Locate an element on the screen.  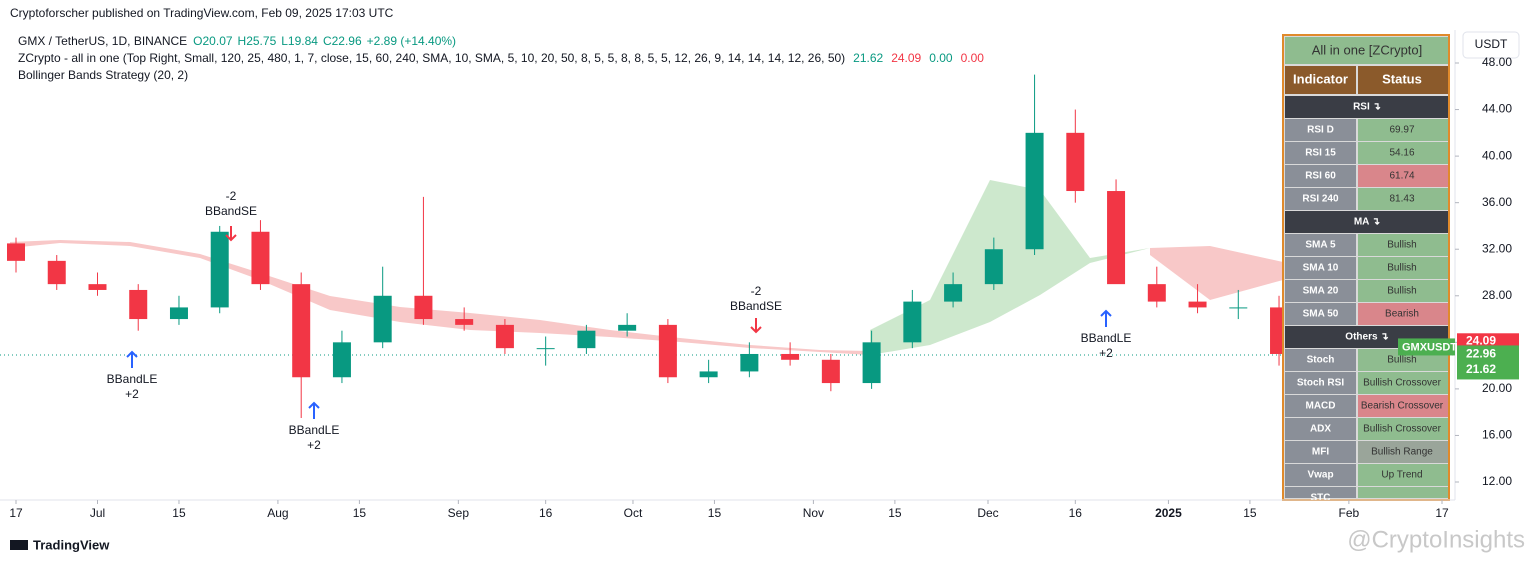
x-tick-label: Aug is located at coordinates (277, 513).